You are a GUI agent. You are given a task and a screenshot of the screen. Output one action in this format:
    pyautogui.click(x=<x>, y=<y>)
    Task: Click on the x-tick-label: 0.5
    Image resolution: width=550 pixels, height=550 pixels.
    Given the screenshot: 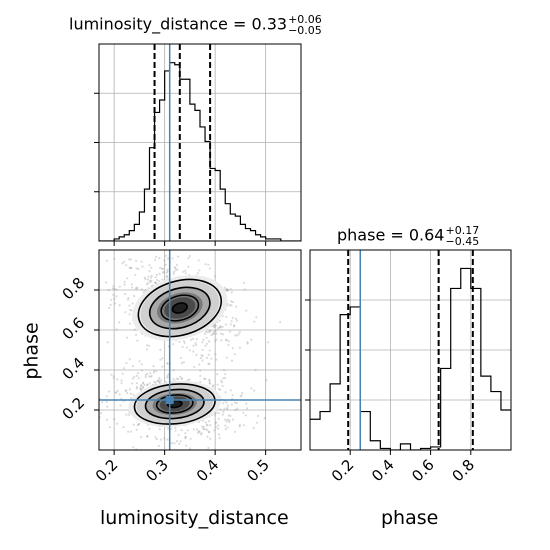 What is the action you would take?
    pyautogui.click(x=258, y=471)
    